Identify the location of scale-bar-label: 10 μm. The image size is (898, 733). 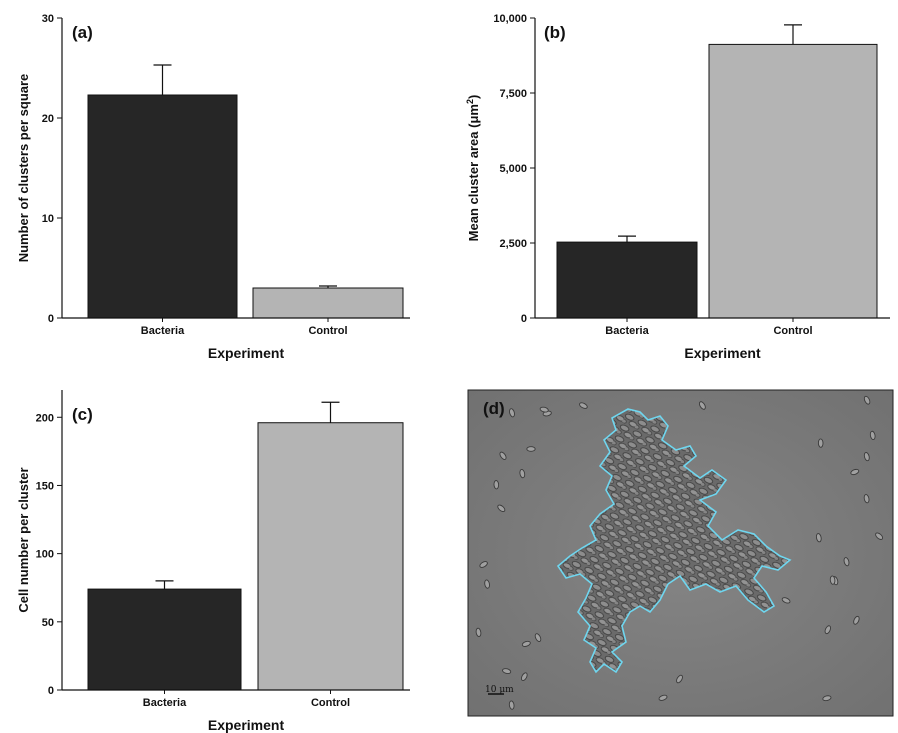
(499, 690).